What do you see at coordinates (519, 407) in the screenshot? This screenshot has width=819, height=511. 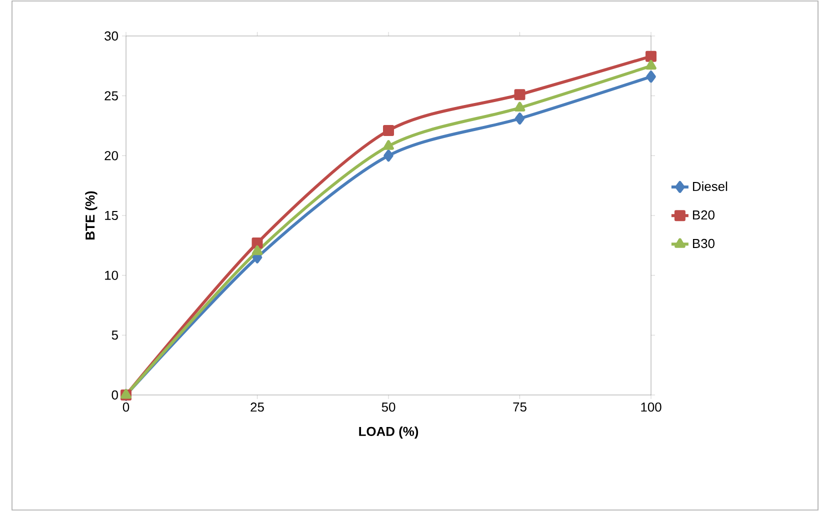 I see `x-tick-label: 75` at bounding box center [519, 407].